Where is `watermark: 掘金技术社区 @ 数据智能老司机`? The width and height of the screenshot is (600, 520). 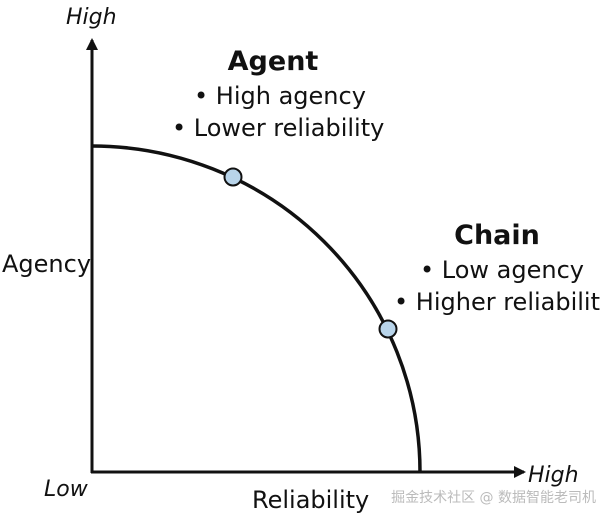 watermark: 掘金技术社区 @ 数据智能老司机 is located at coordinates (493, 498).